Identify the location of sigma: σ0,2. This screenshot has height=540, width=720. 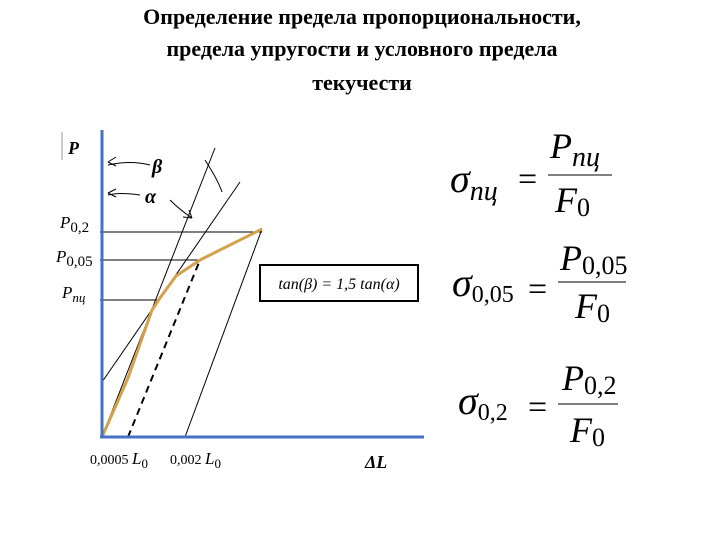
(483, 402).